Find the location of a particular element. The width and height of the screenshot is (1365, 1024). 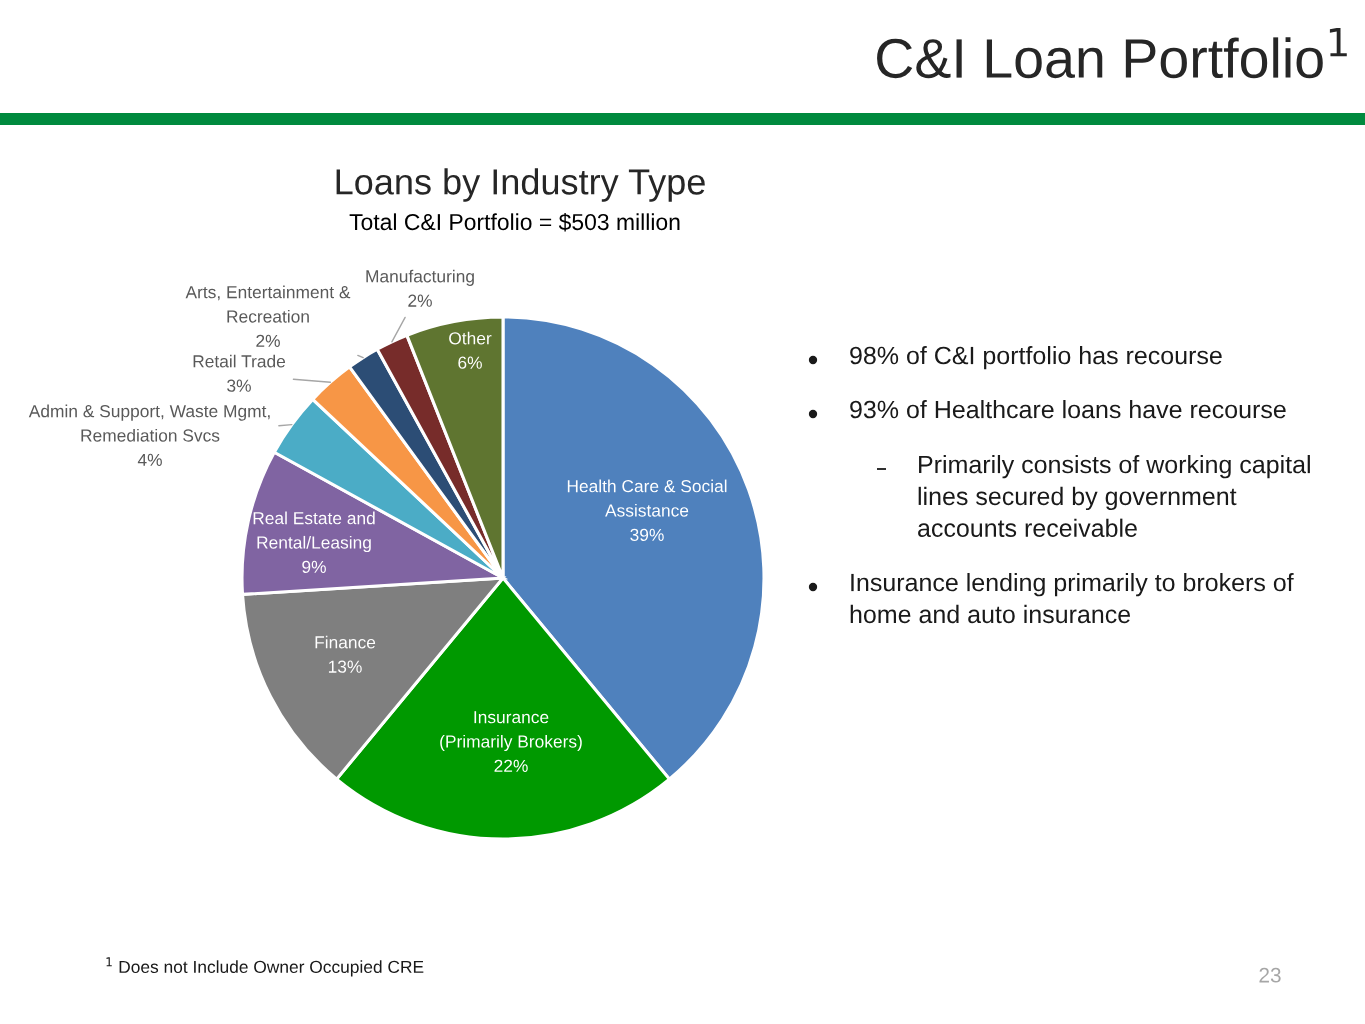

data-label: 9% is located at coordinates (314, 567).